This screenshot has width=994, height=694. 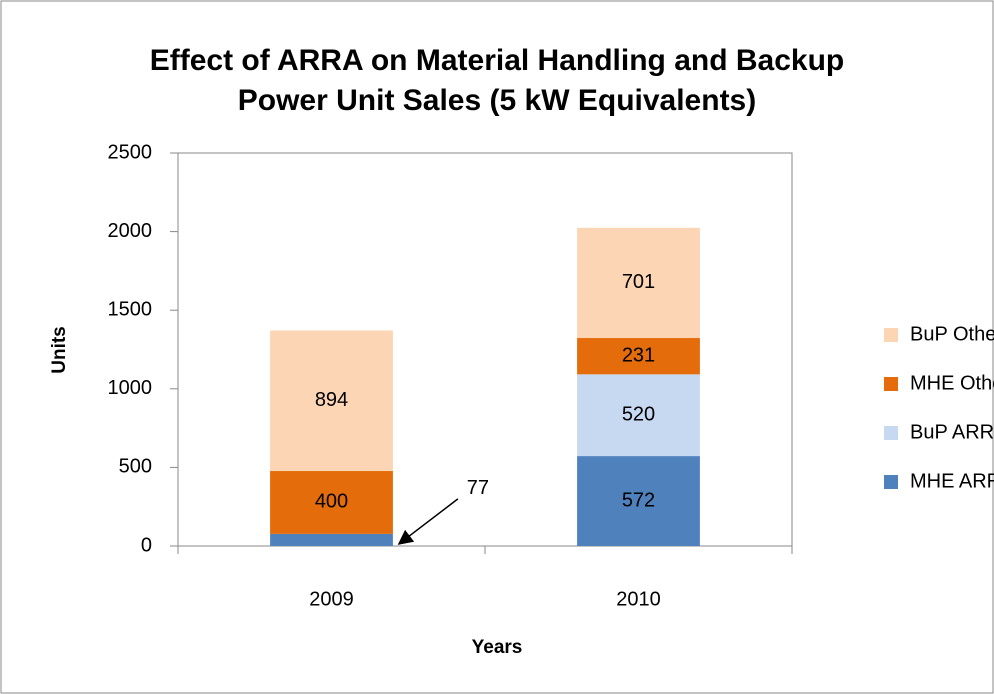 I want to click on y-tick-label: 1500, so click(x=130, y=309).